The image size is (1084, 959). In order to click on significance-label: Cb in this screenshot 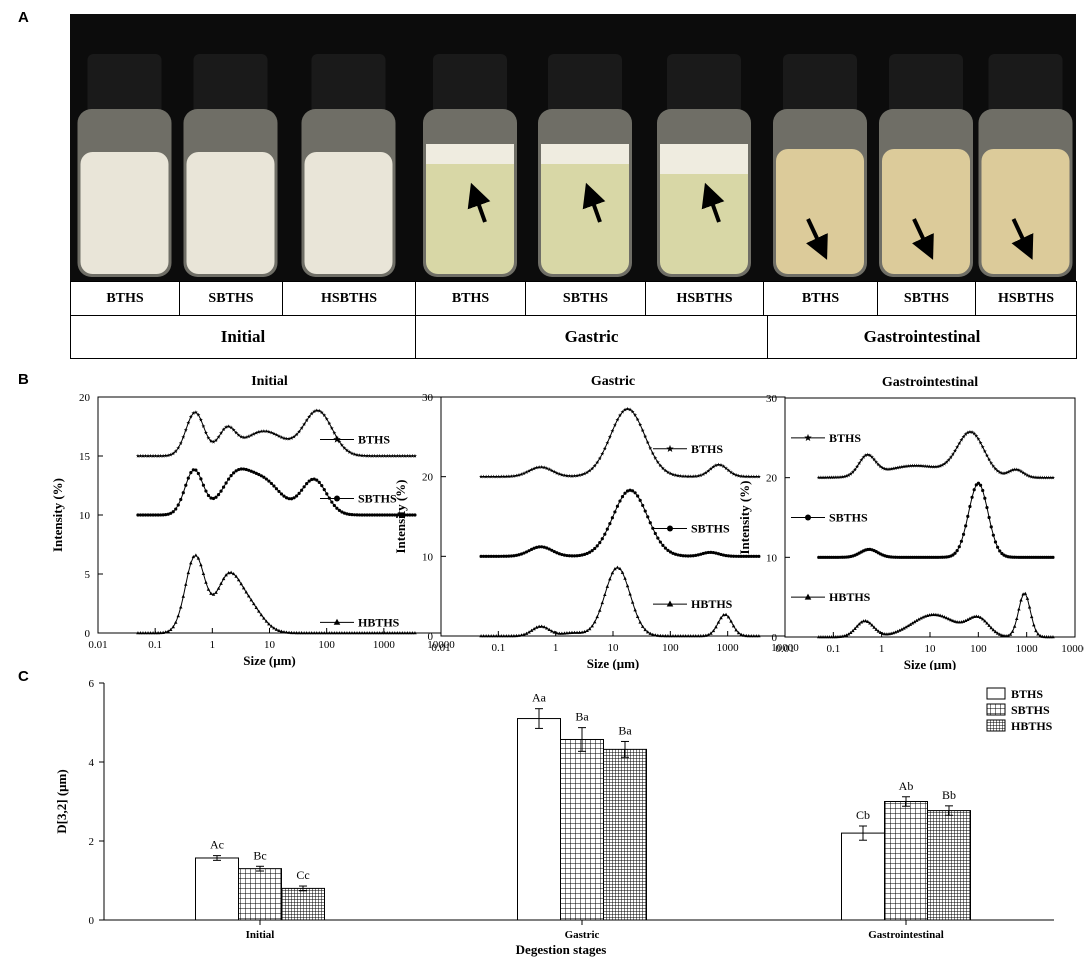, I will do `click(863, 815)`.